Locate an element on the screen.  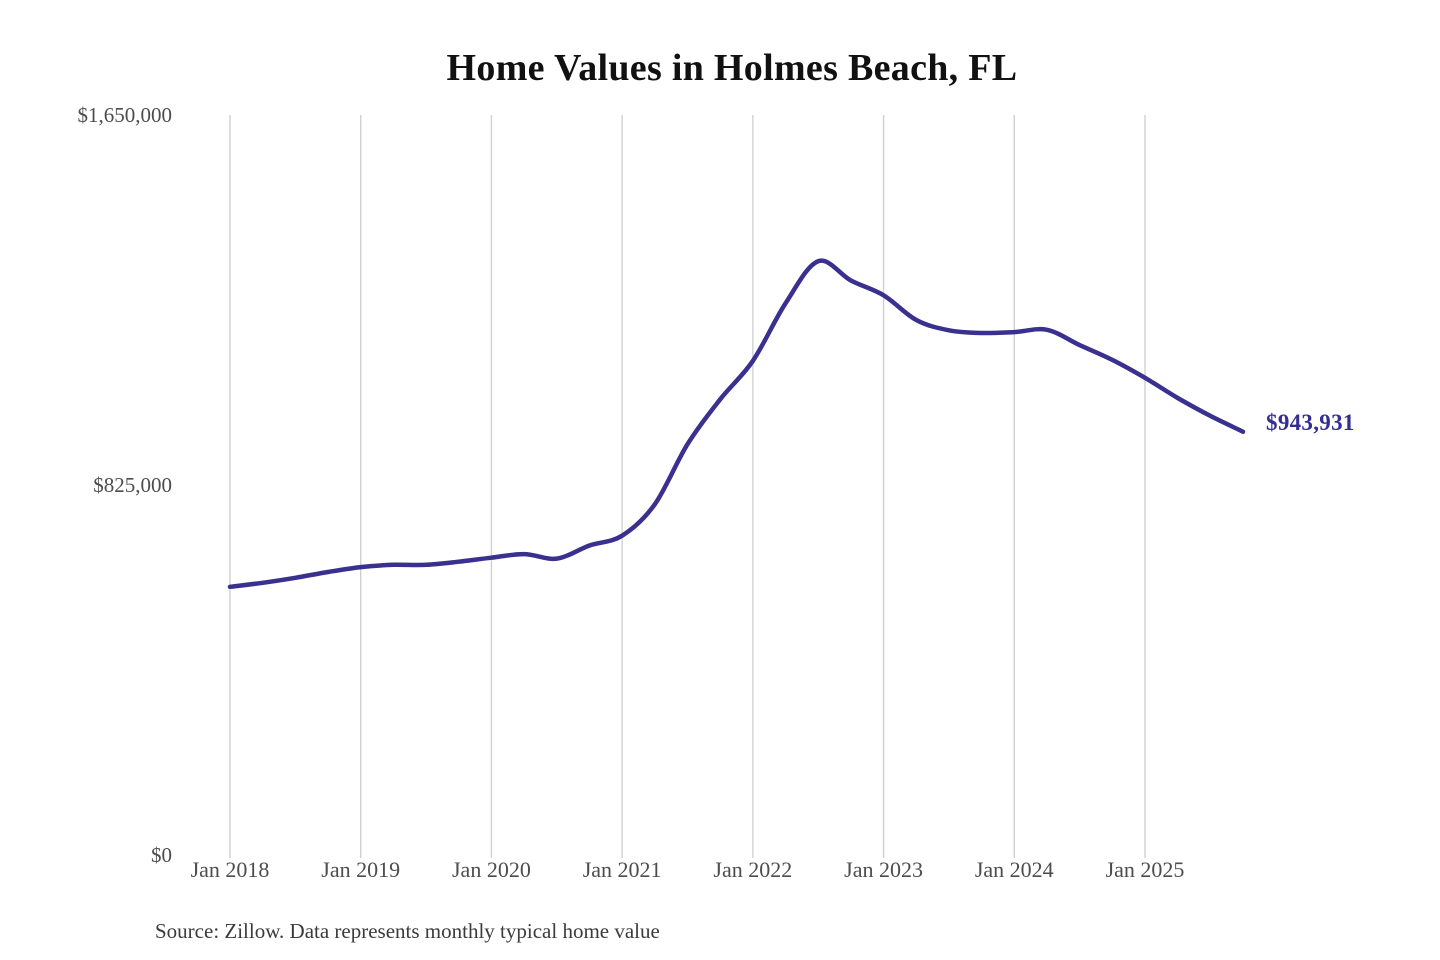
x-axis-tick-jan-2021: Jan 2021 is located at coordinates (622, 869).